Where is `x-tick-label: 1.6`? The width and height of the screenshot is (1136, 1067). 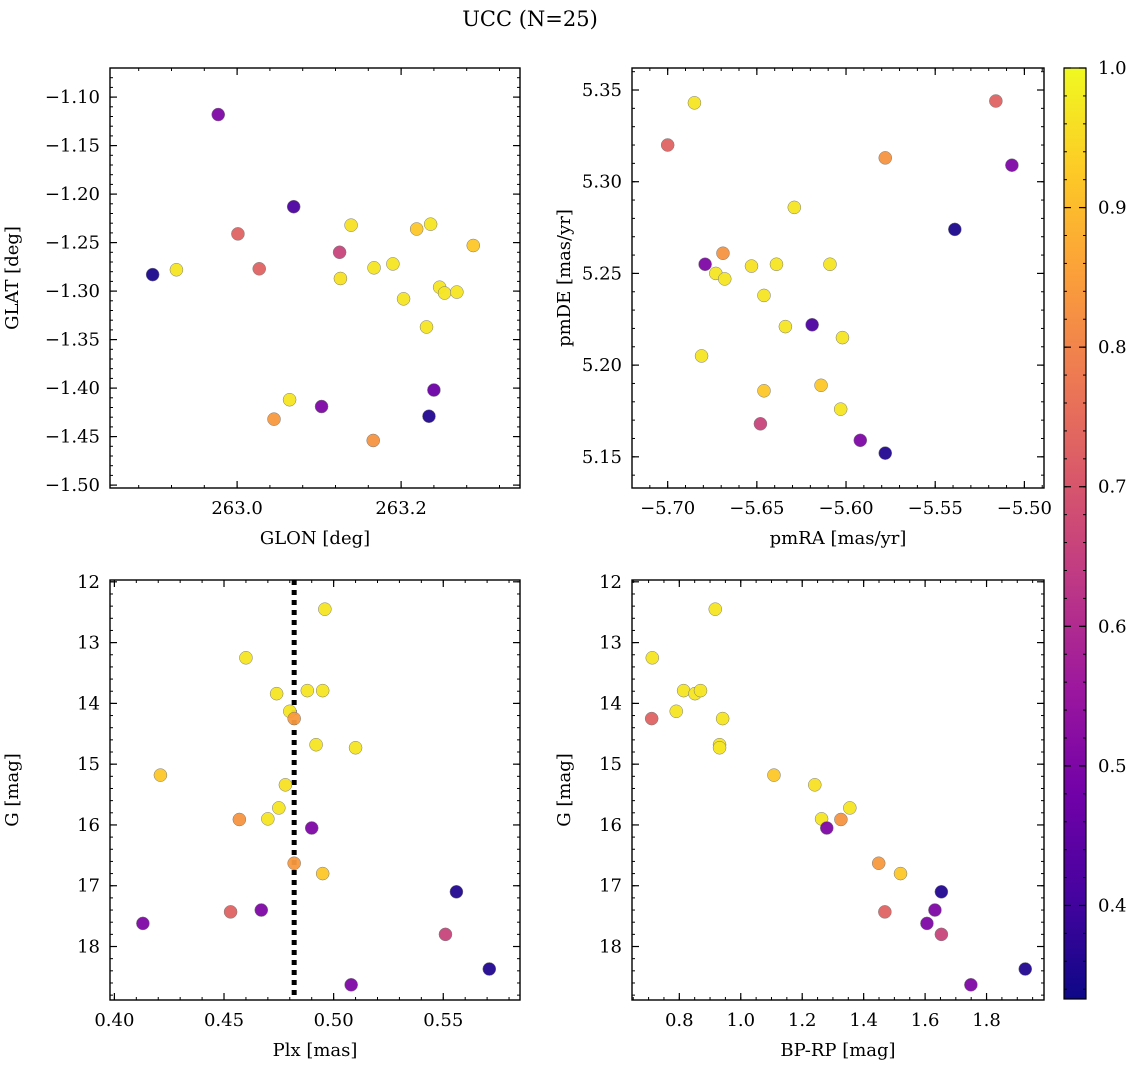 x-tick-label: 1.6 is located at coordinates (925, 1020).